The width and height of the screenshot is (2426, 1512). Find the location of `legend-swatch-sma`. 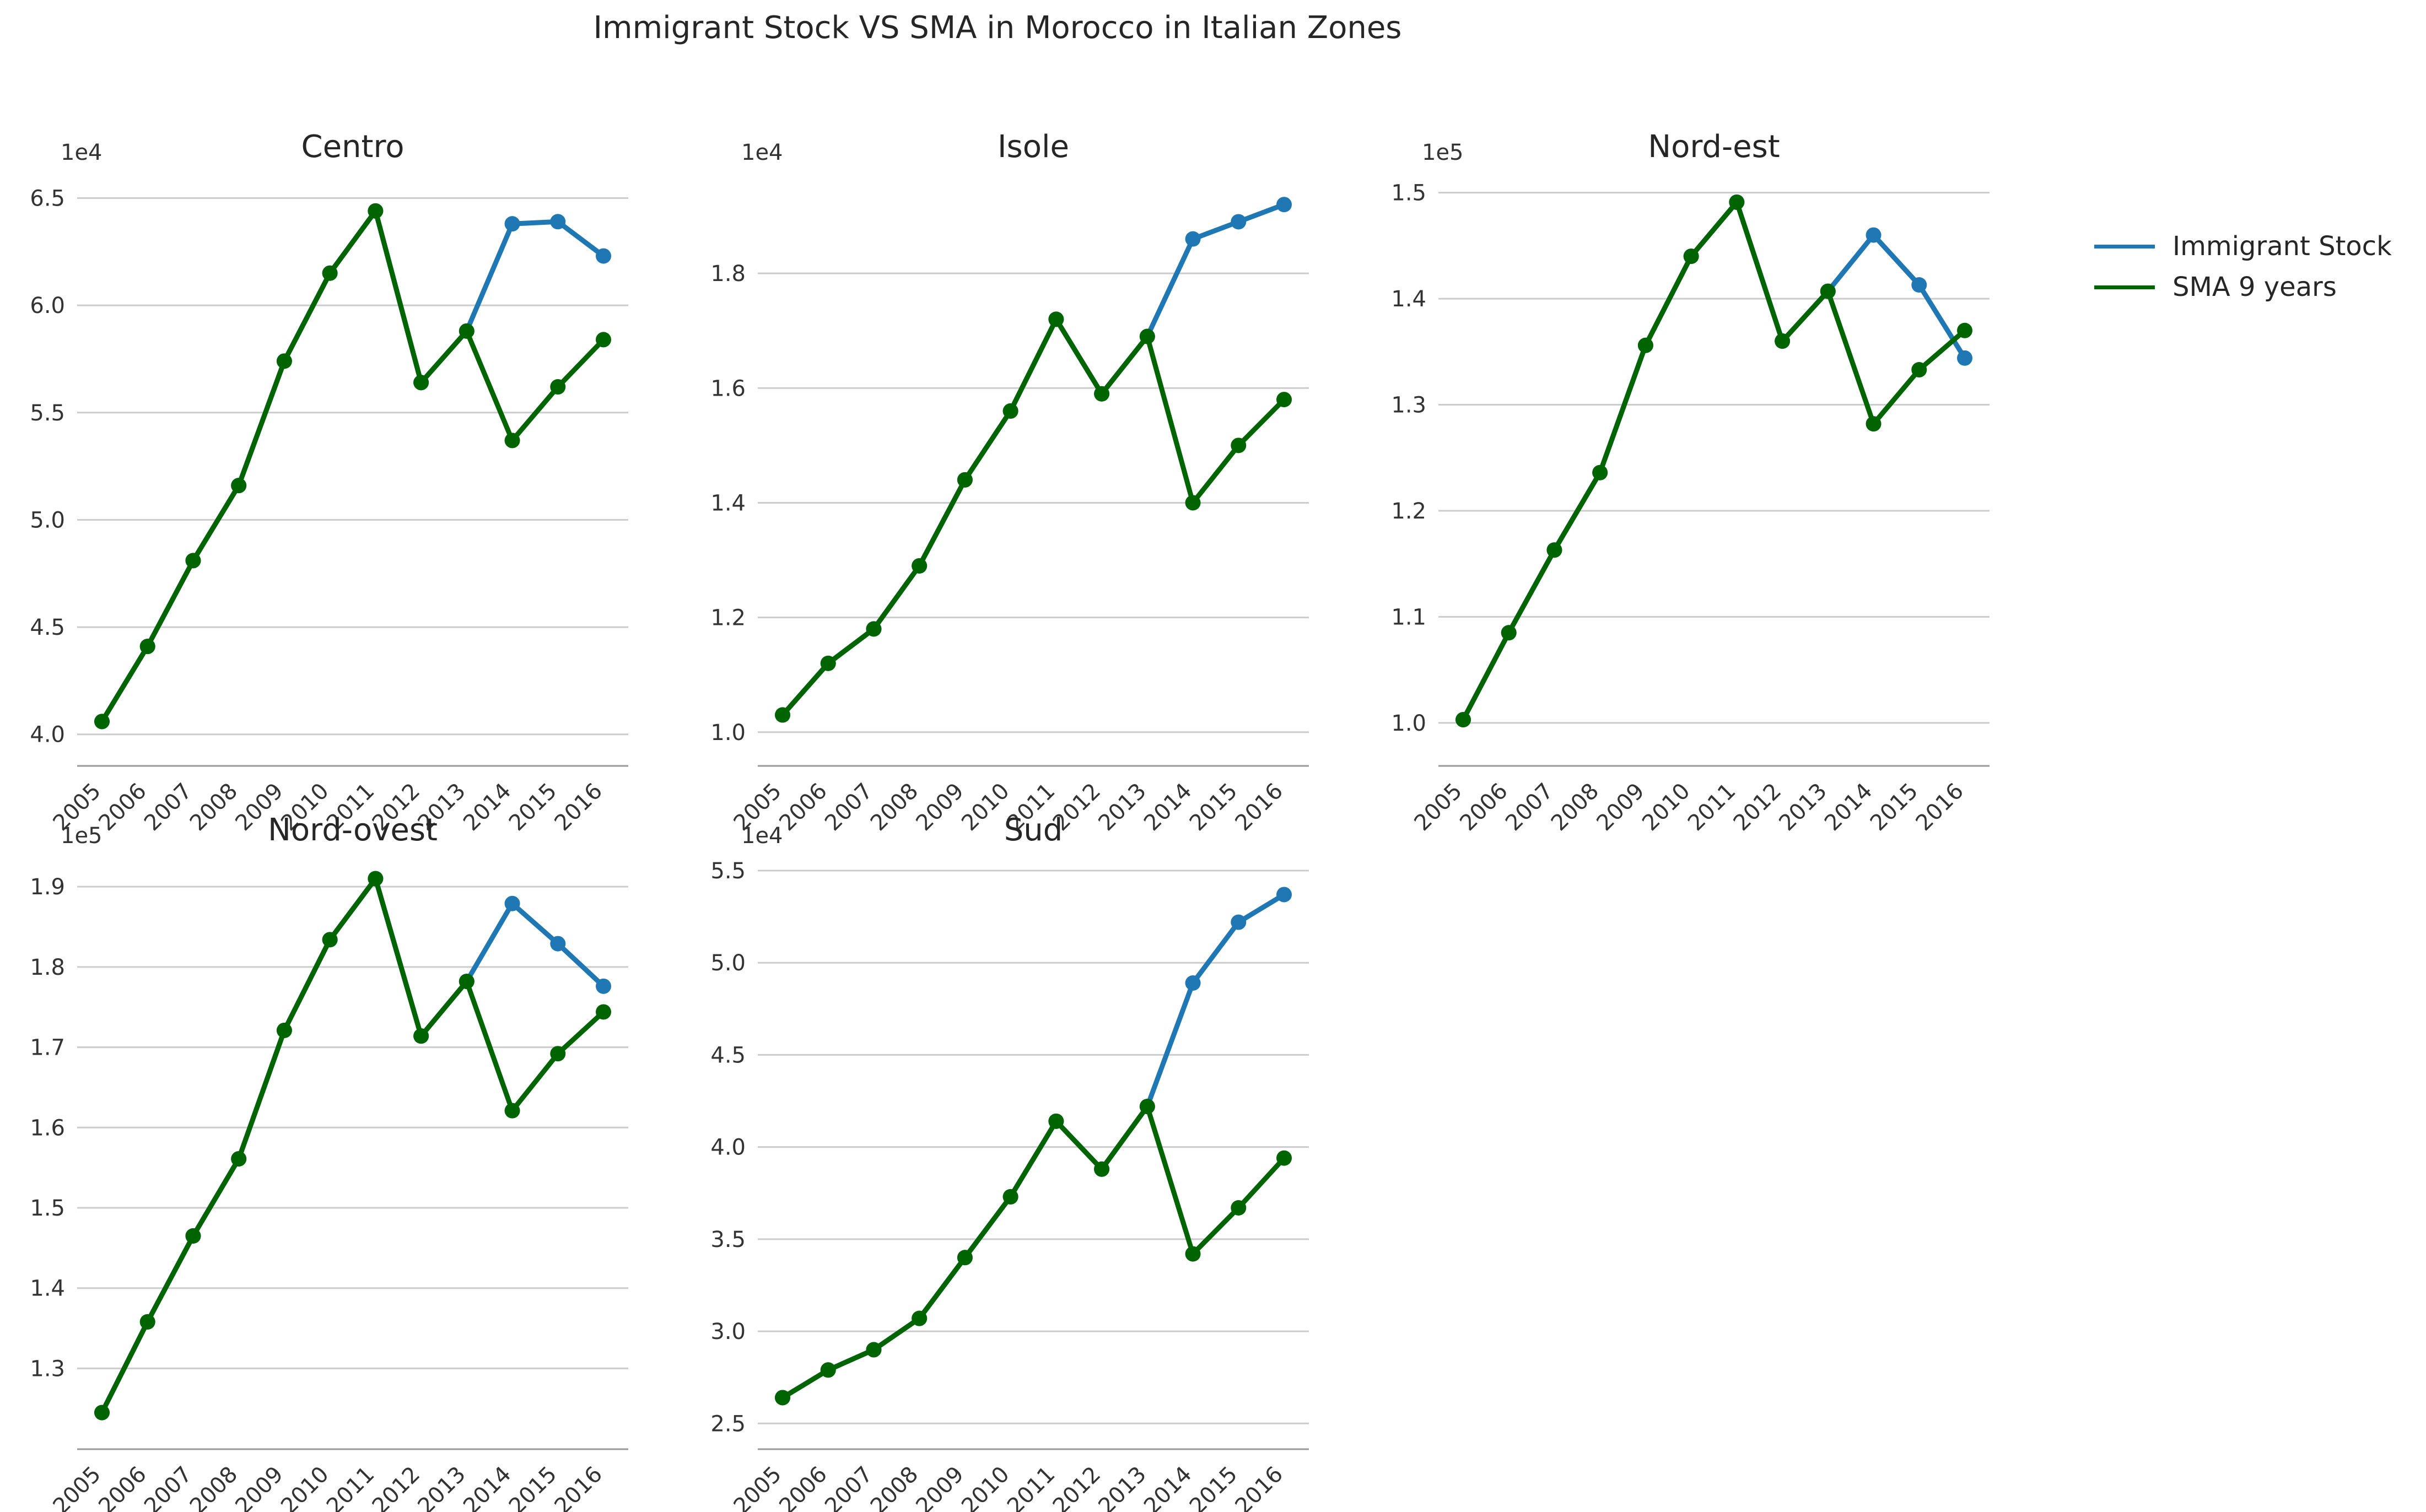

legend-swatch-sma is located at coordinates (2124, 287).